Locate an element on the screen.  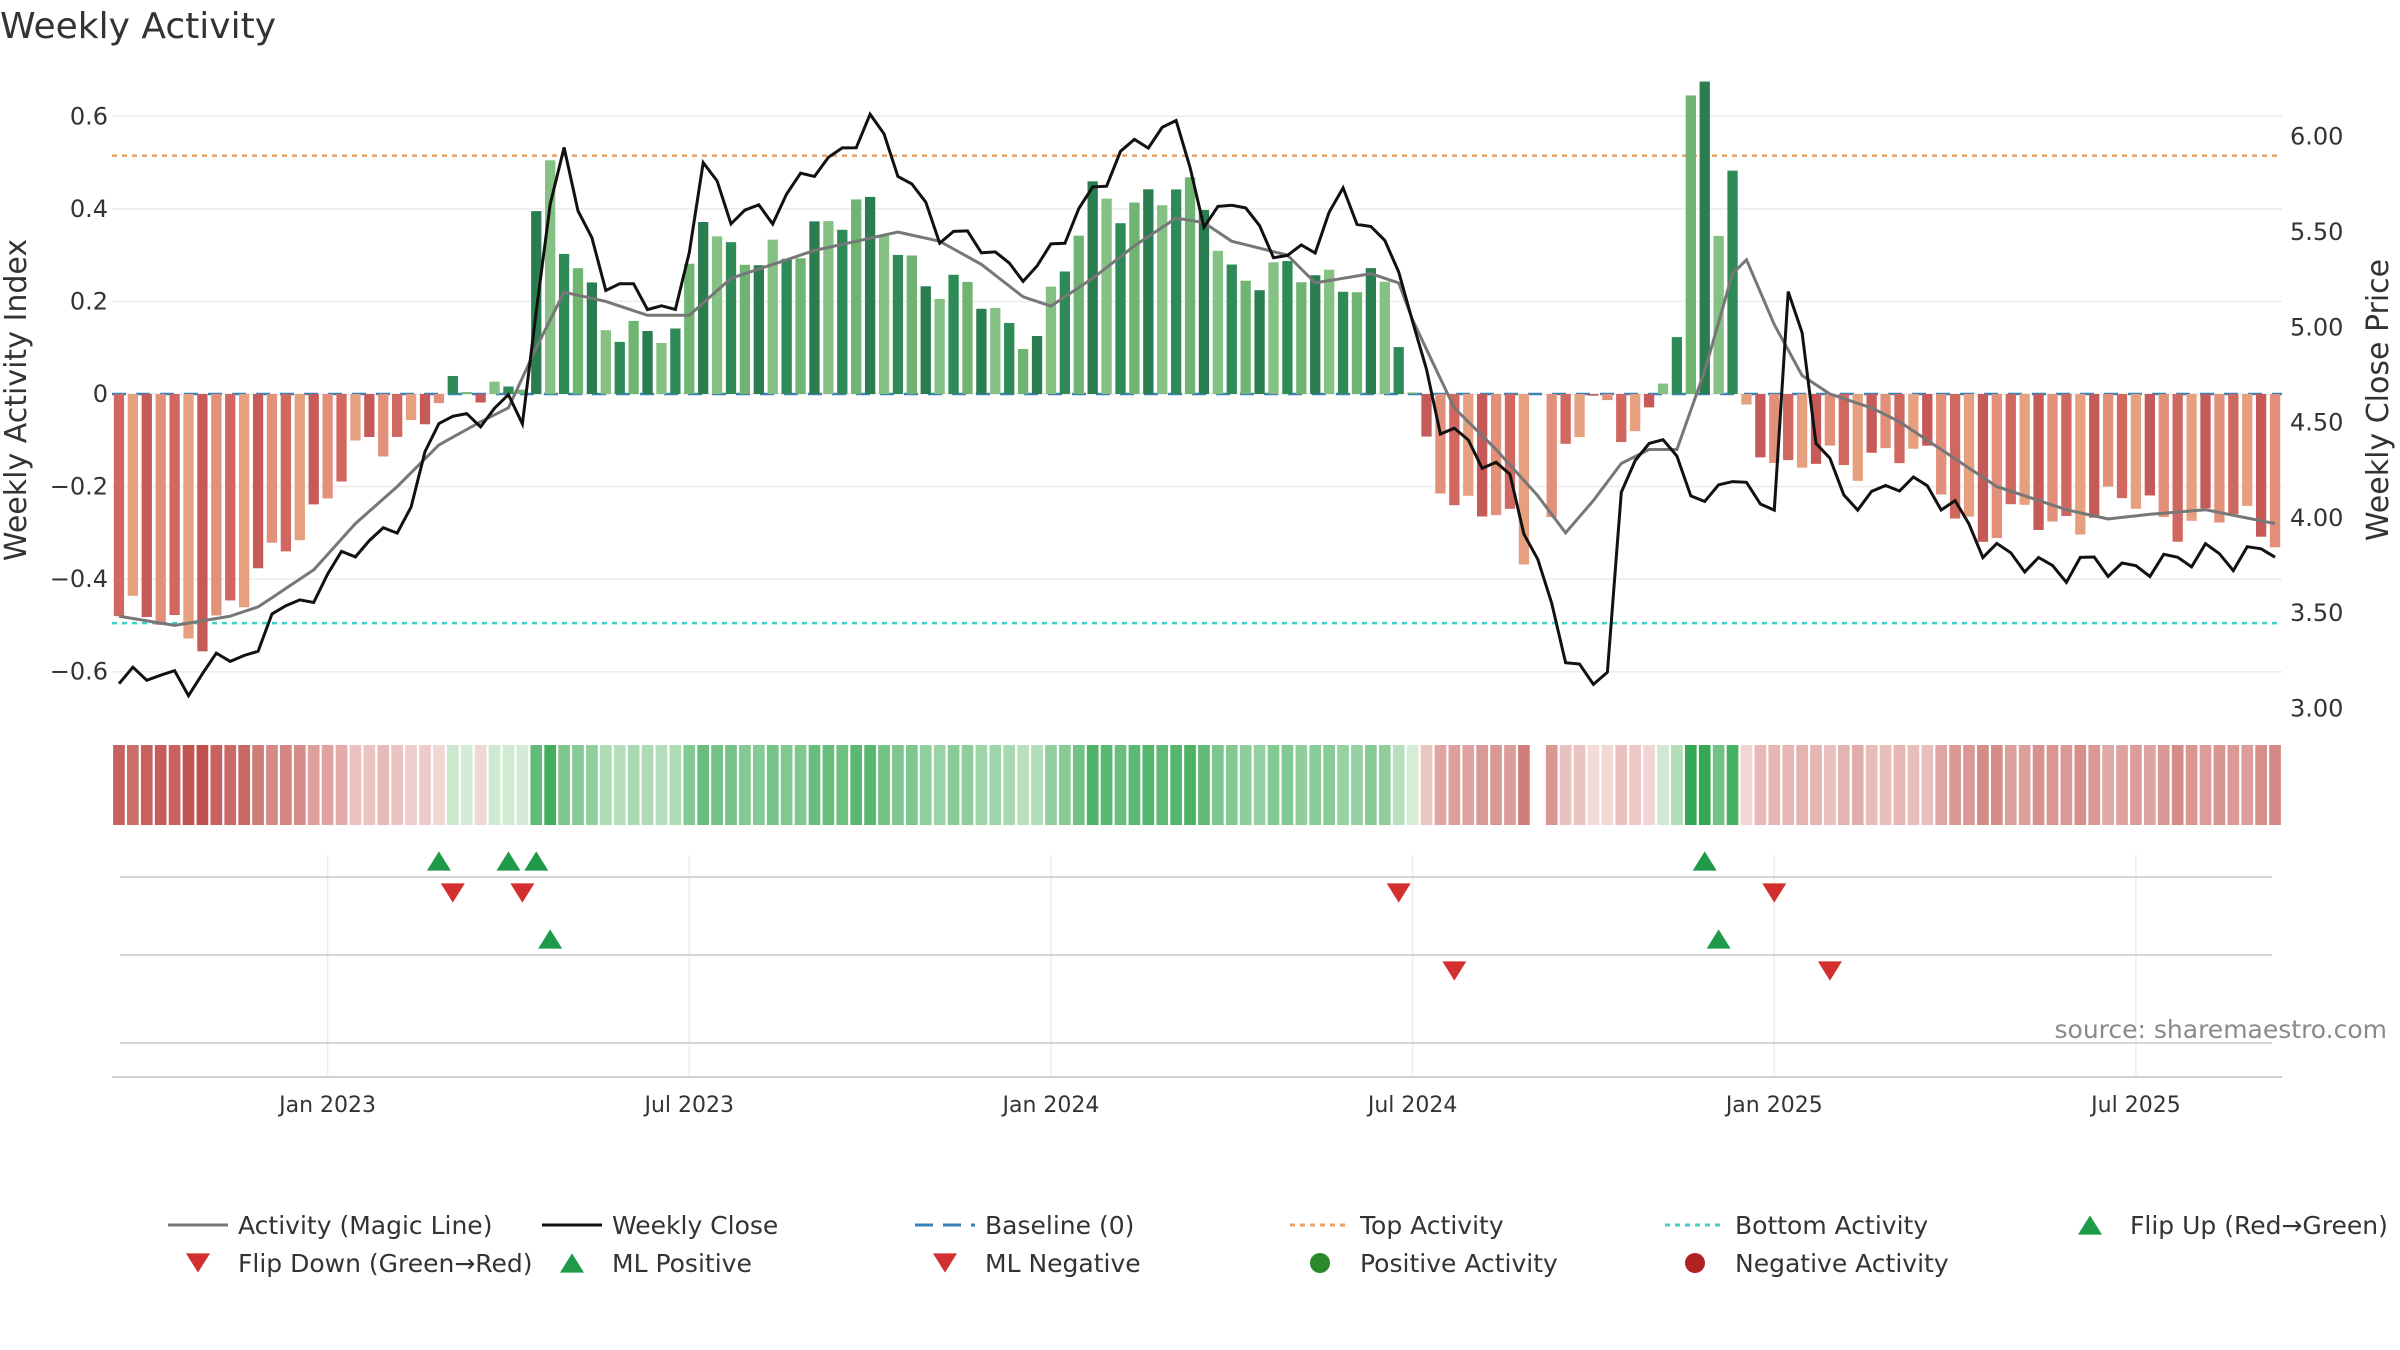
x-tick-label: Jan 2025 is located at coordinates (1773, 1105).